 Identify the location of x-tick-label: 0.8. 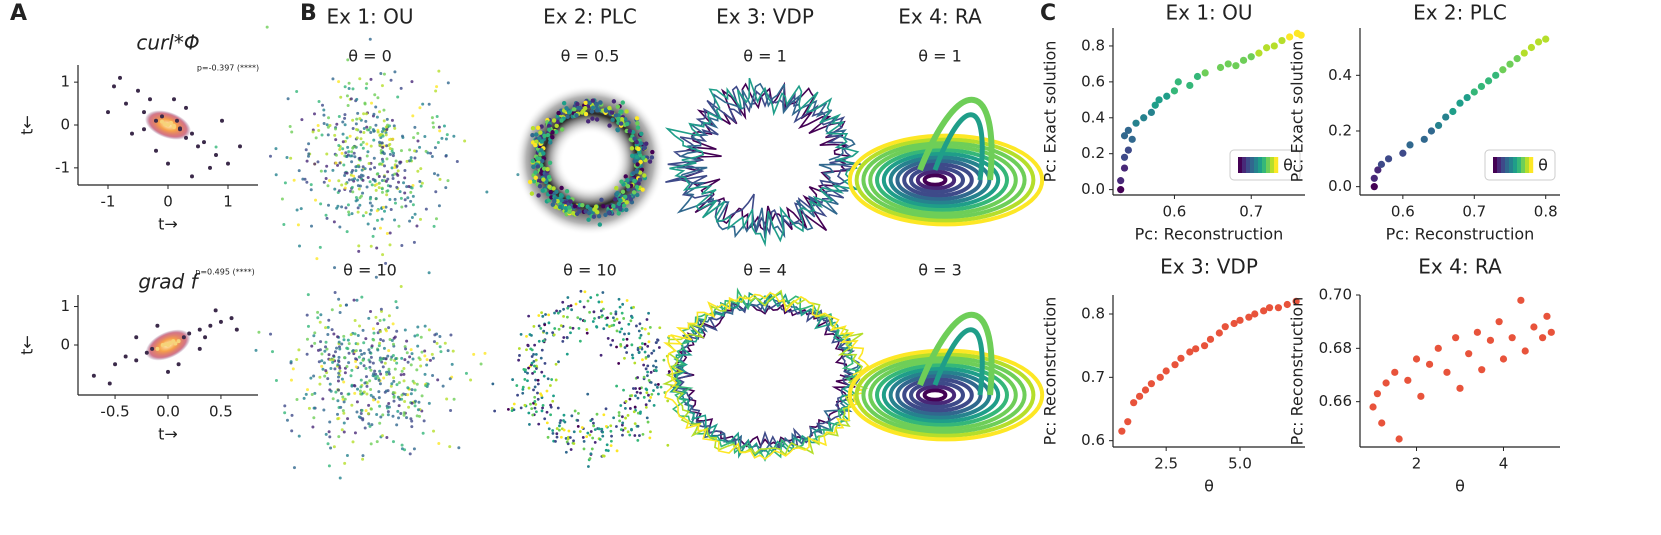
(1546, 212).